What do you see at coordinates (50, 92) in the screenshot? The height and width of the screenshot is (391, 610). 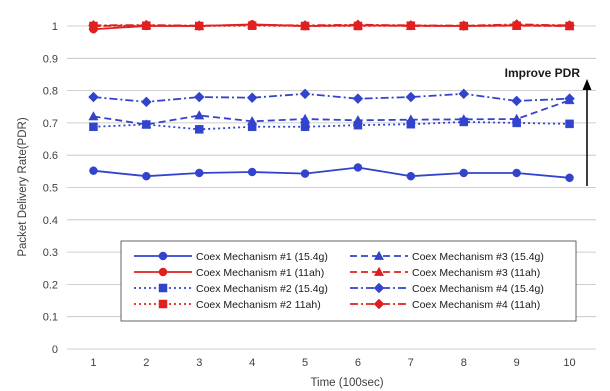 I see `y-tick-label: 0.8` at bounding box center [50, 92].